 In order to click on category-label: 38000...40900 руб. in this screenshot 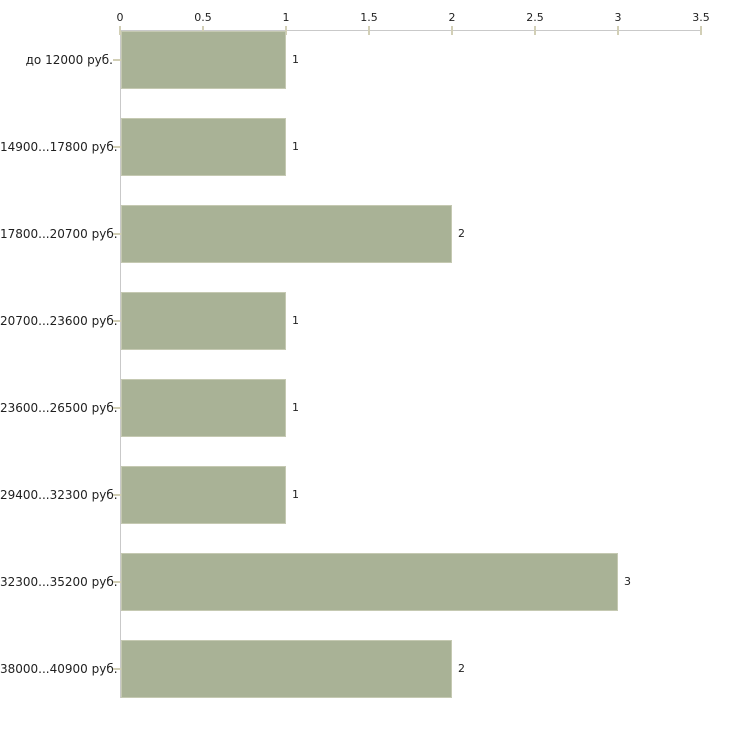, I will do `click(59, 669)`.